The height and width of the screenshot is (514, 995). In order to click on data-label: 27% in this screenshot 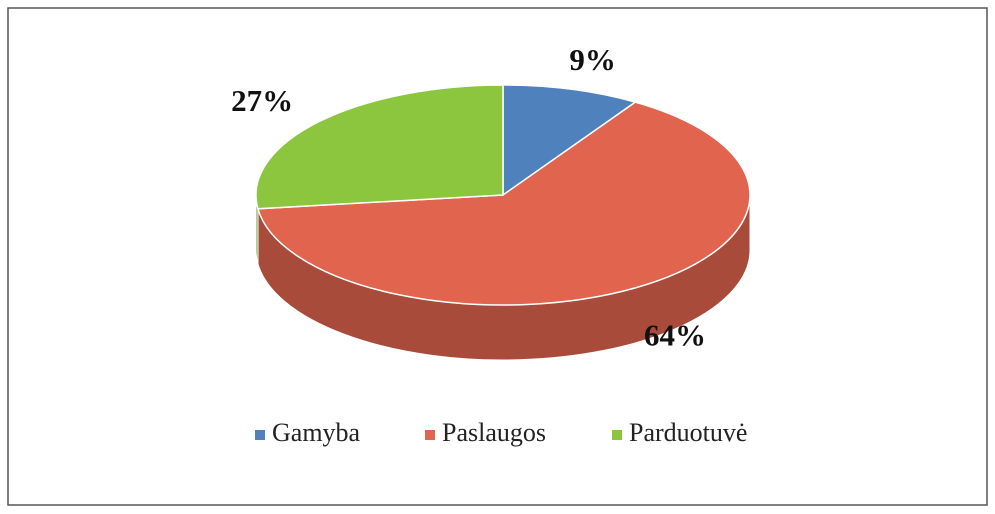, I will do `click(262, 100)`.